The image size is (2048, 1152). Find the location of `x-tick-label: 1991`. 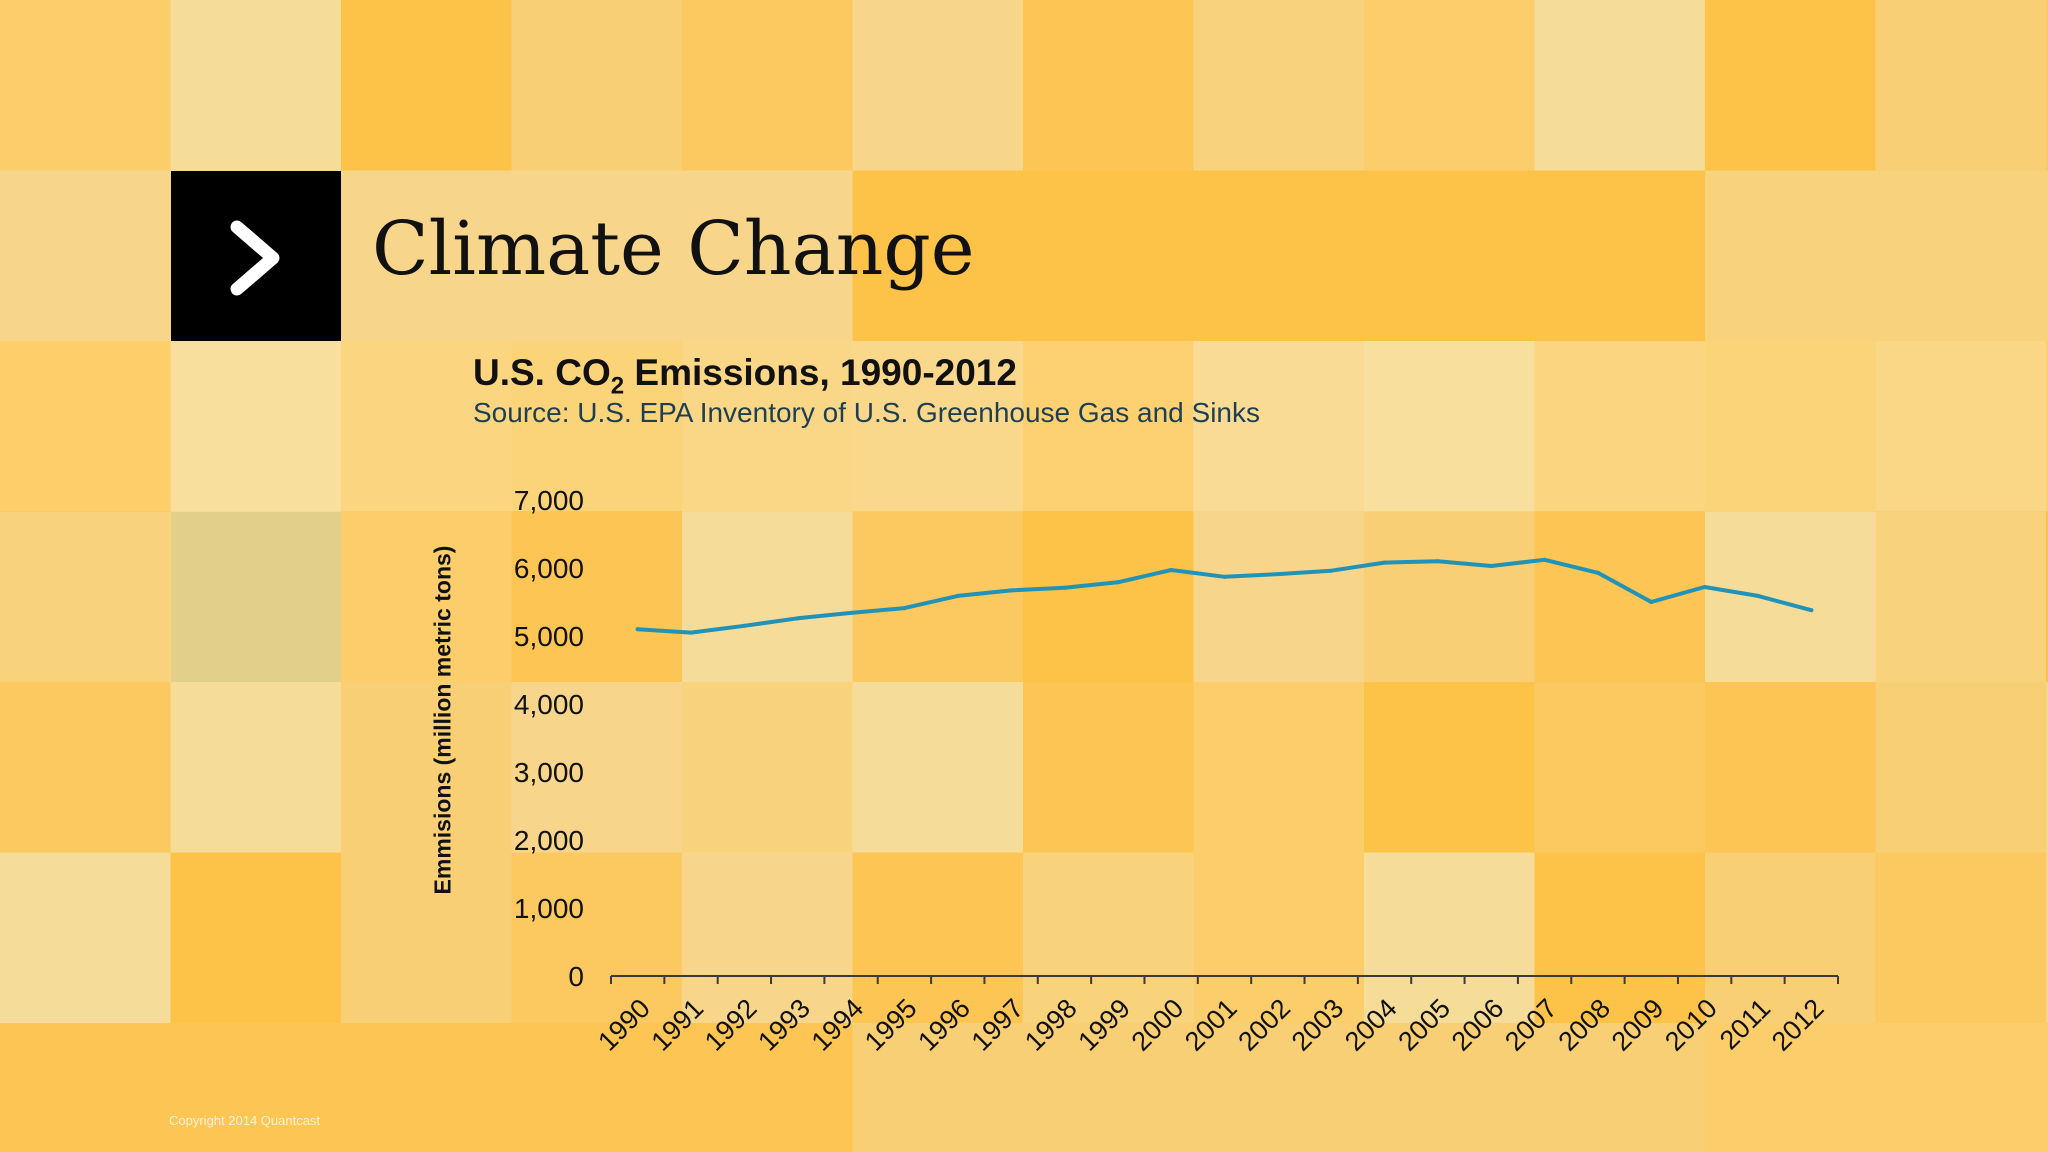

x-tick-label: 1991 is located at coordinates (678, 1025).